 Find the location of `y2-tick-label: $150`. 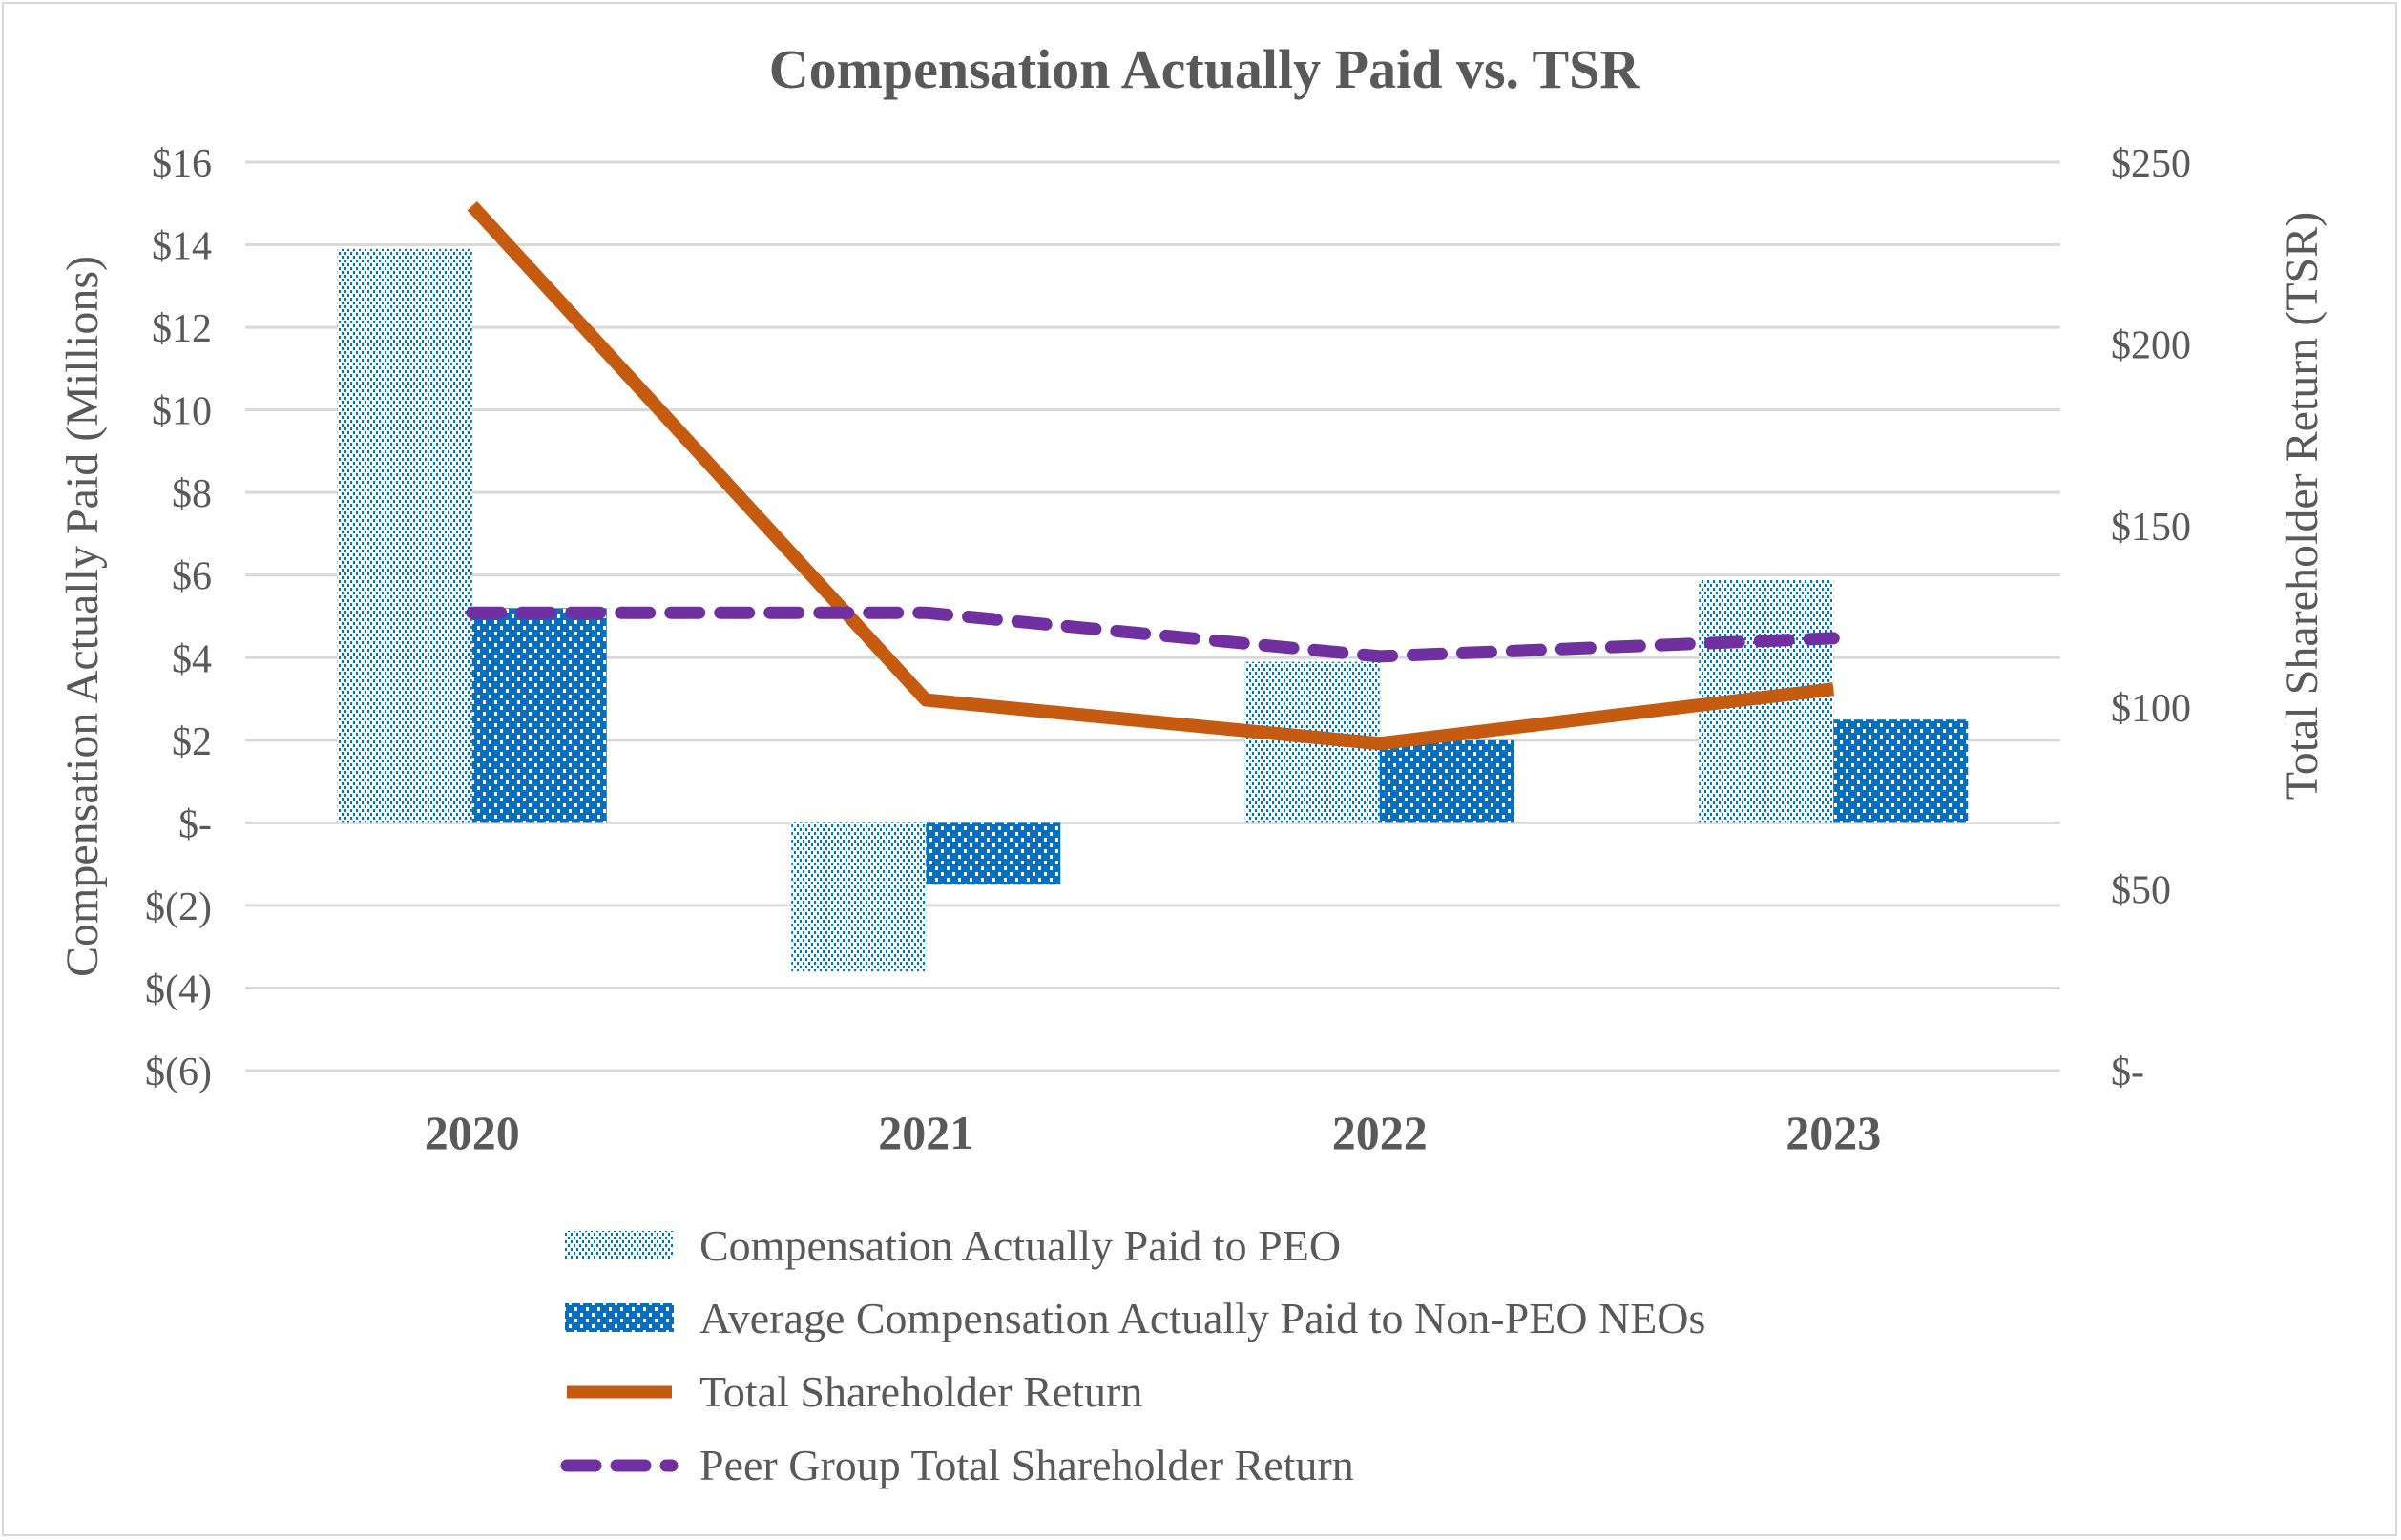

y2-tick-label: $150 is located at coordinates (2151, 528).